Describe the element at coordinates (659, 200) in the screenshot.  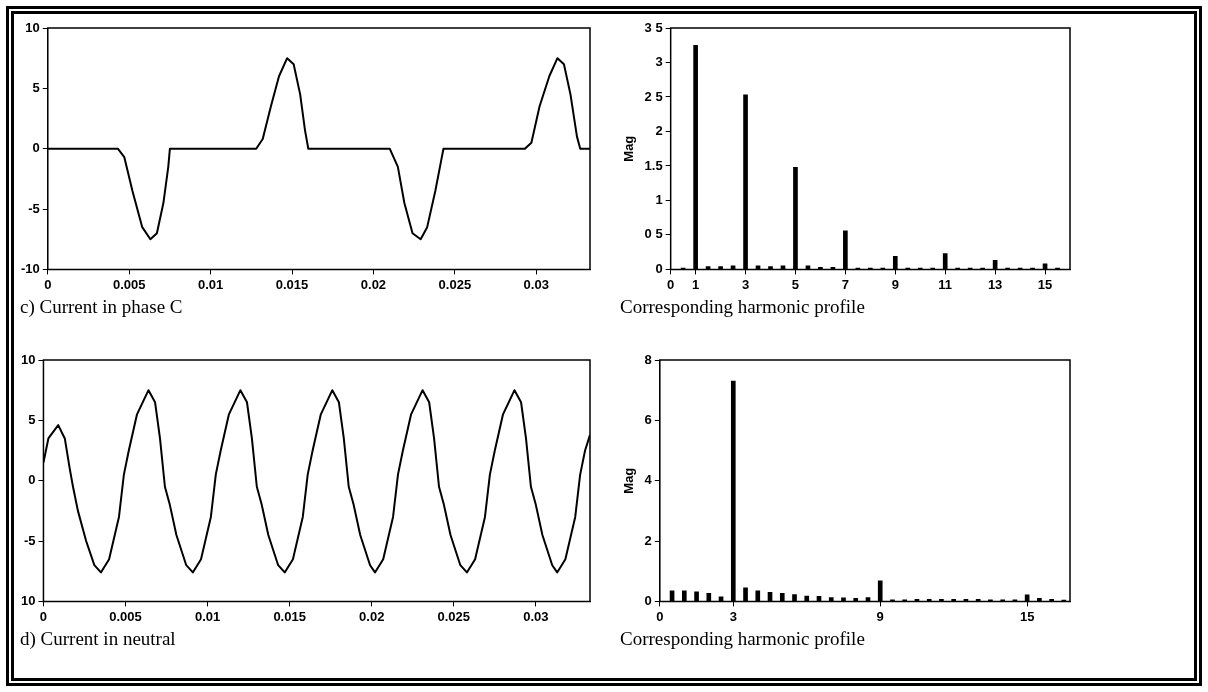
I see `y-tick-label: 1` at that location.